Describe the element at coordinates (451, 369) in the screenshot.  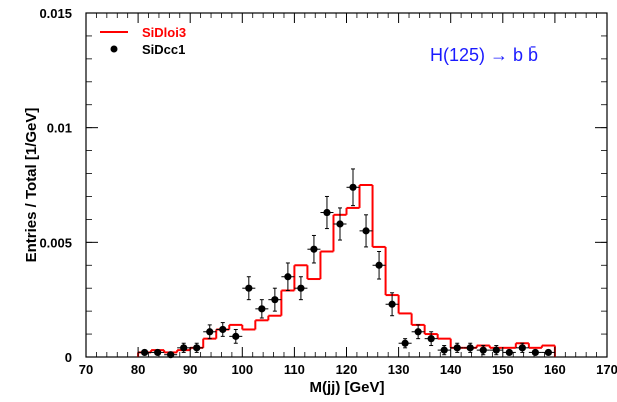
I see `x-tick-label: 140` at that location.